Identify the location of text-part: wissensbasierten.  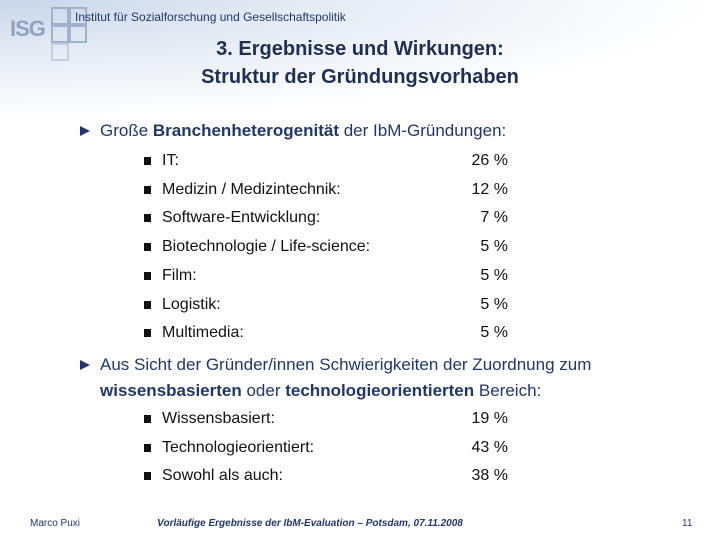
(171, 390).